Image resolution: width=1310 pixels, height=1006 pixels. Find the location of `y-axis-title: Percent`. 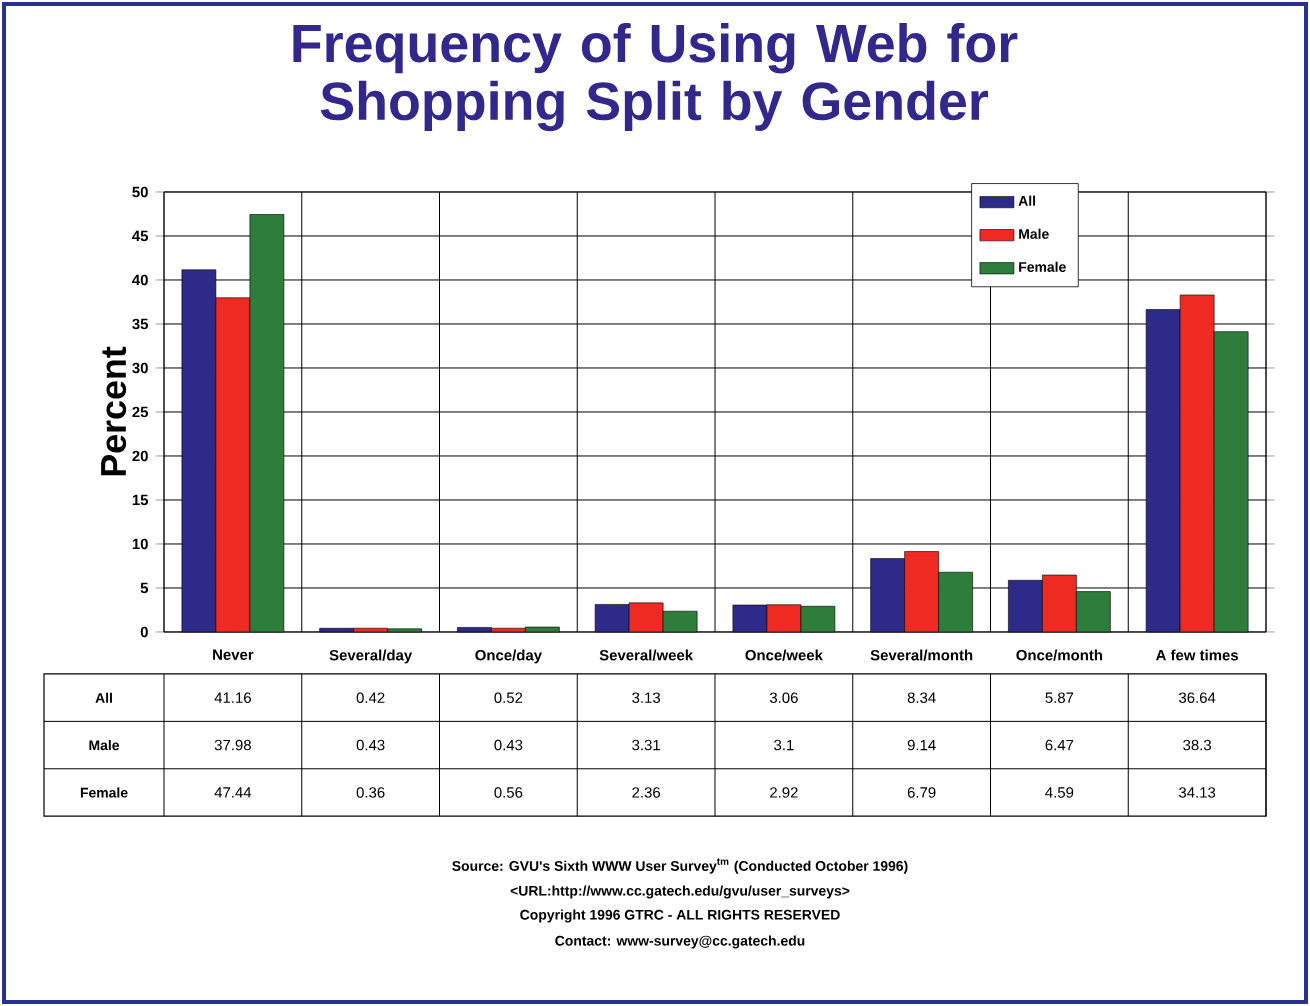

y-axis-title: Percent is located at coordinates (114, 411).